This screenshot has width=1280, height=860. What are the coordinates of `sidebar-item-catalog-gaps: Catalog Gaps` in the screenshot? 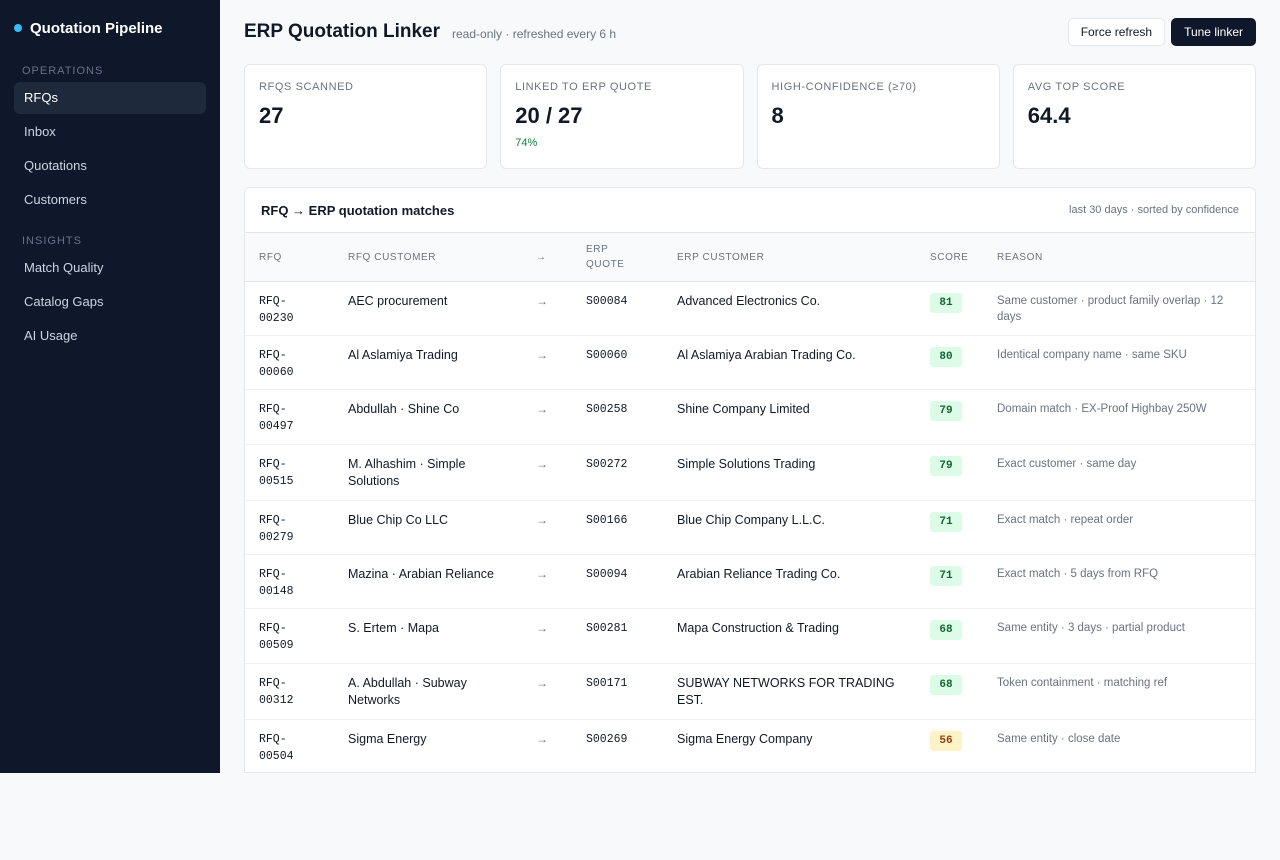 It's located at (64, 301).